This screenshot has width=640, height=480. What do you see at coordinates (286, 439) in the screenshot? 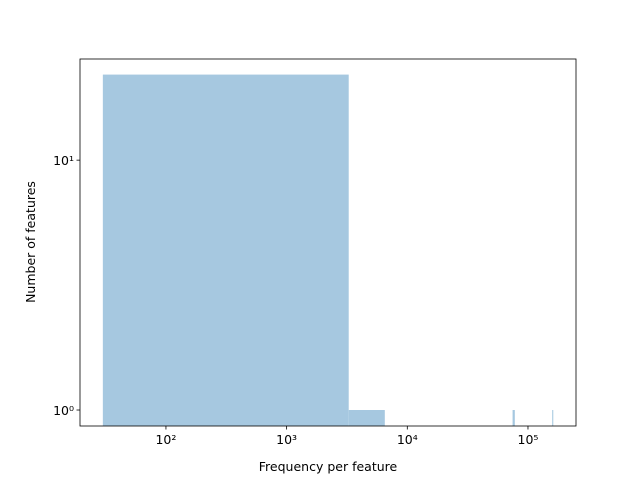
I see `x-tick-label: 10³` at bounding box center [286, 439].